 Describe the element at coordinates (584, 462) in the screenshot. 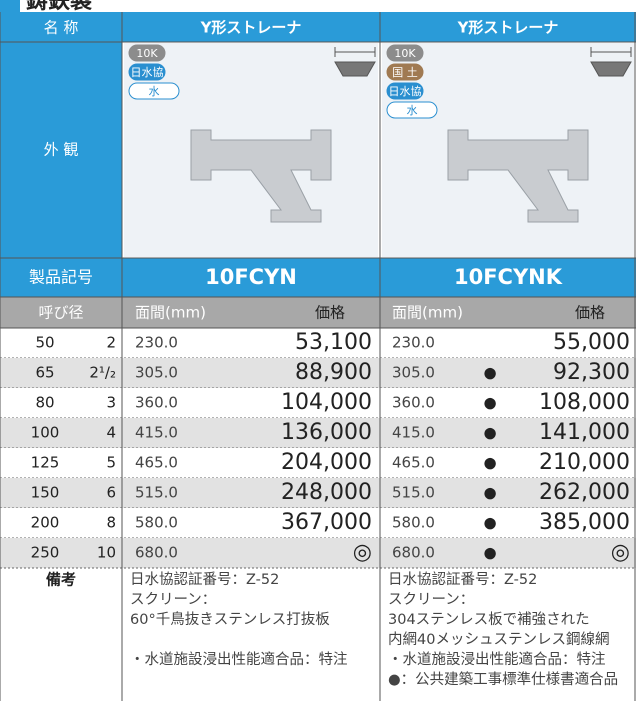

I see `price: 210,000` at that location.